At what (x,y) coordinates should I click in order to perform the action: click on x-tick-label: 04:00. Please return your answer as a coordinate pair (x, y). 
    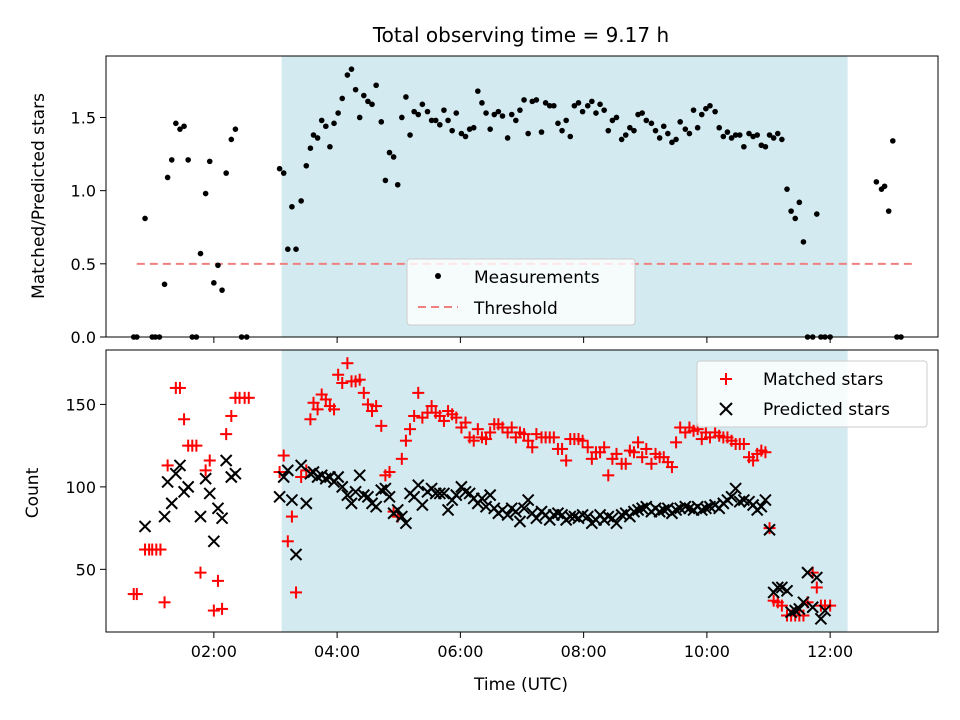
    Looking at the image, I should click on (337, 651).